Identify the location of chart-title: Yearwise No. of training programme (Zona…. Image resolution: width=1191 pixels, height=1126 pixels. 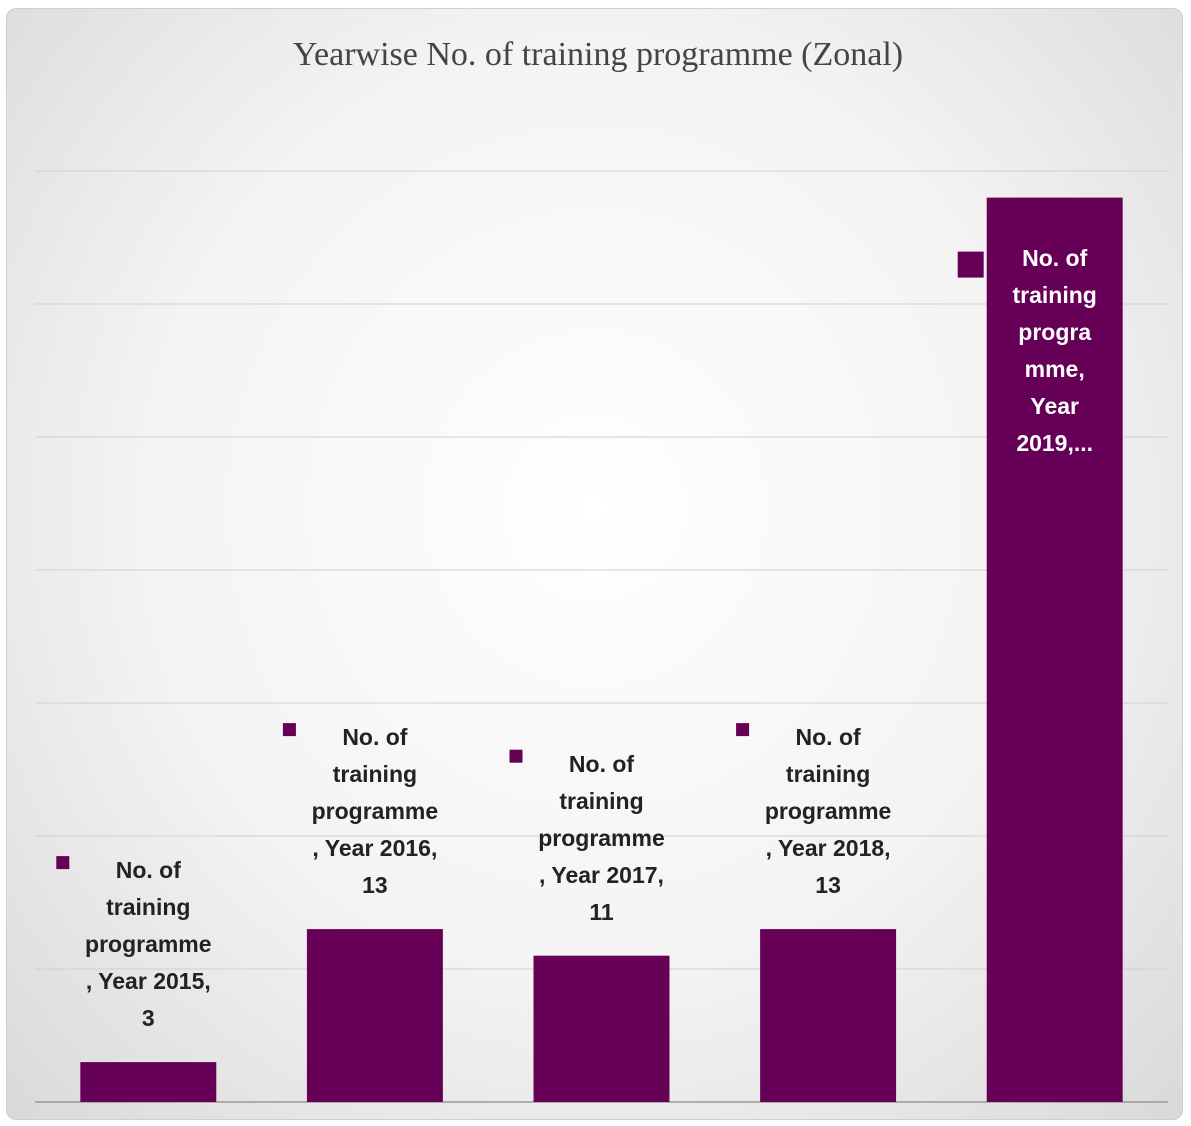
(598, 54).